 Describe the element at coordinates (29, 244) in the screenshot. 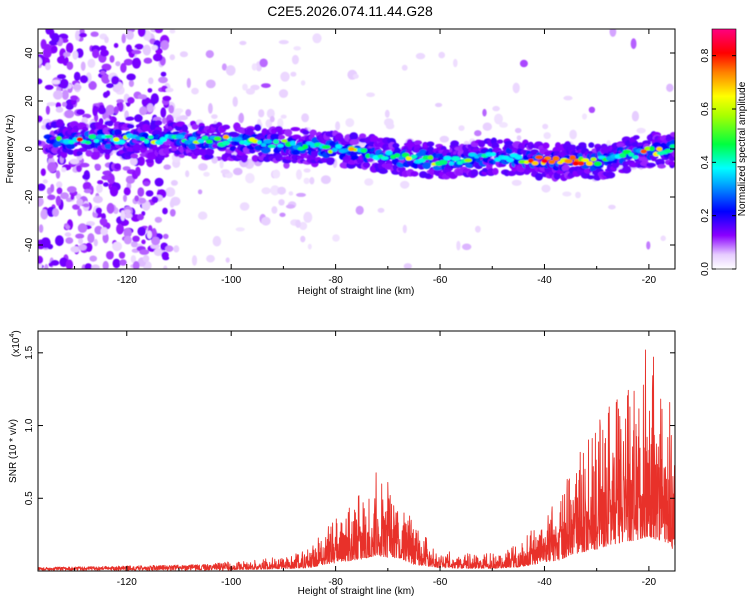

I see `y-tick-label: -40` at that location.